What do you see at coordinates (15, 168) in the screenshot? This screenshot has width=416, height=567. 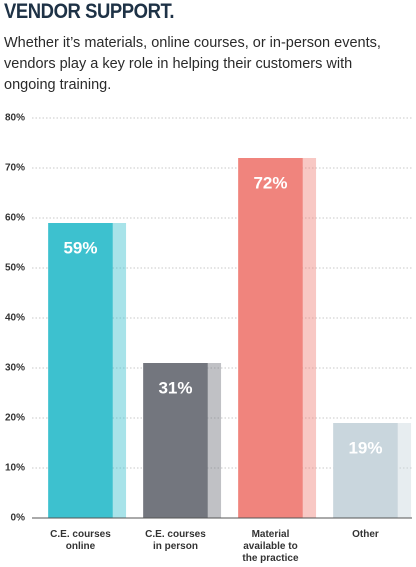 I see `y-tick-label: 70%` at bounding box center [15, 168].